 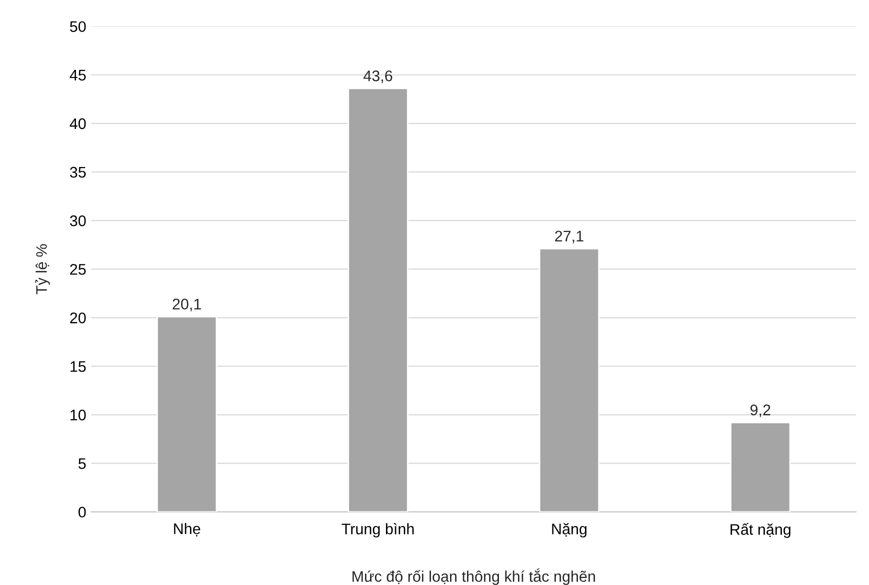 What do you see at coordinates (378, 77) in the screenshot?
I see `data-label: 43,6` at bounding box center [378, 77].